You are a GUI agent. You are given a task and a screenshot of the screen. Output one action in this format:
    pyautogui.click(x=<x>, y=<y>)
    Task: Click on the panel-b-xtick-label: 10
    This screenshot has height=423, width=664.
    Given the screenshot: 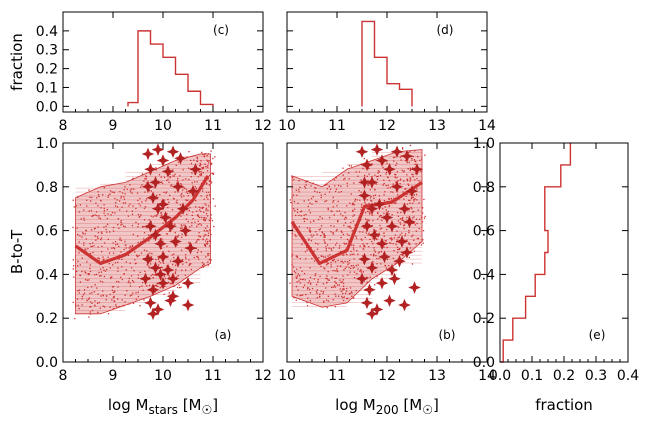 What is the action you would take?
    pyautogui.click(x=287, y=376)
    